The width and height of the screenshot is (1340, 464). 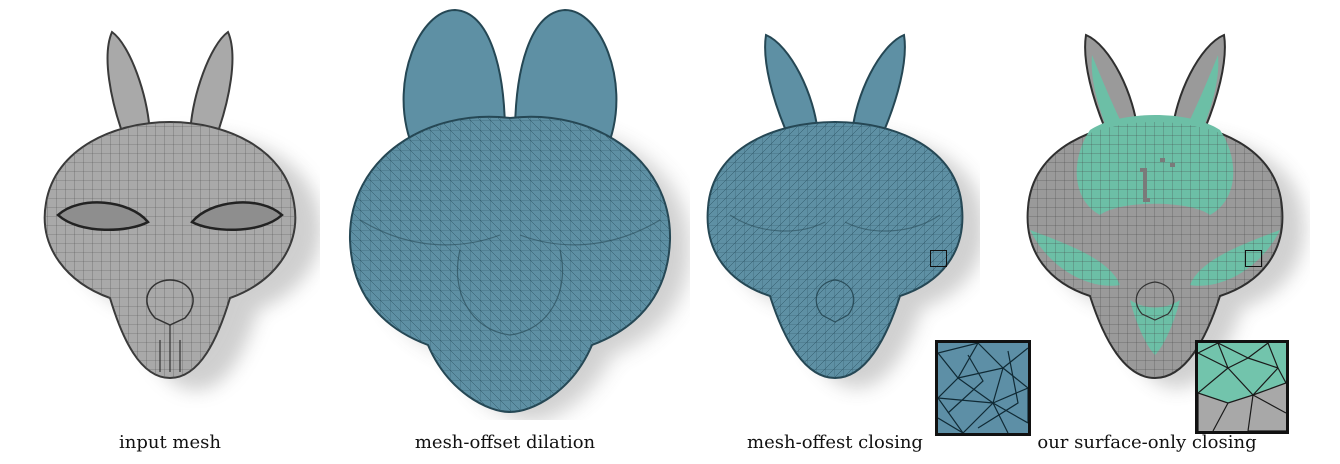 I want to click on caption-mesh-offset-closing: mesh-offest closing, so click(x=835, y=442).